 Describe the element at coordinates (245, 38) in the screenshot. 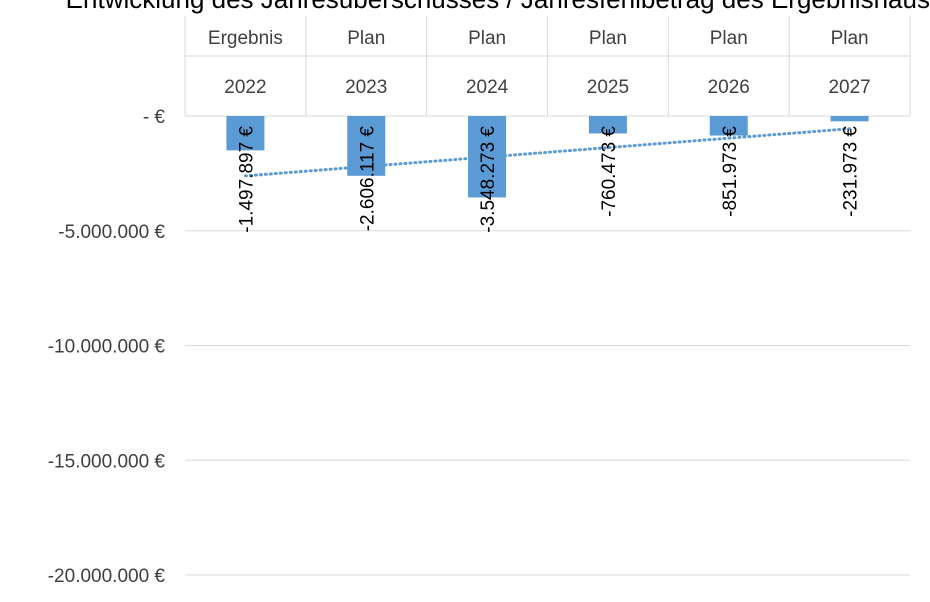

I see `category-label: Ergebnis` at that location.